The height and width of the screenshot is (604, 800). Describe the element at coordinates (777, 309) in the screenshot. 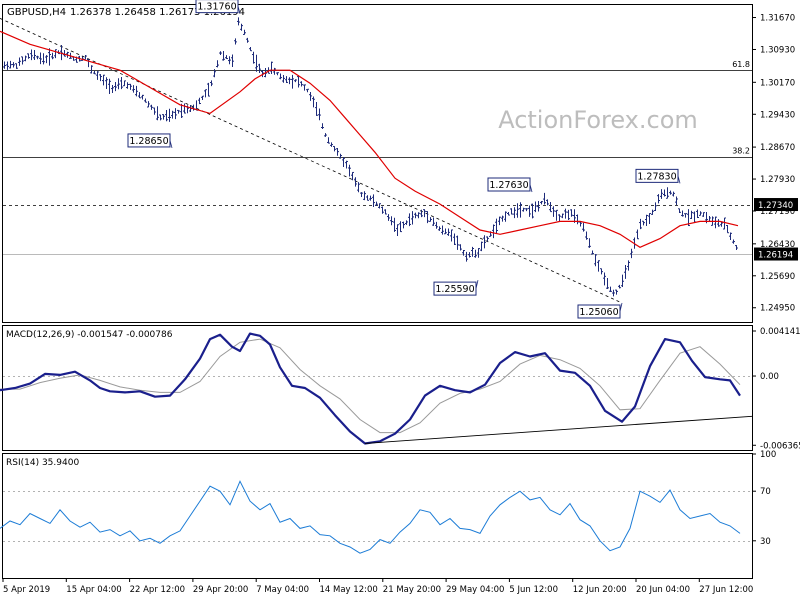

I see `price-tick-label: 1.24950` at that location.